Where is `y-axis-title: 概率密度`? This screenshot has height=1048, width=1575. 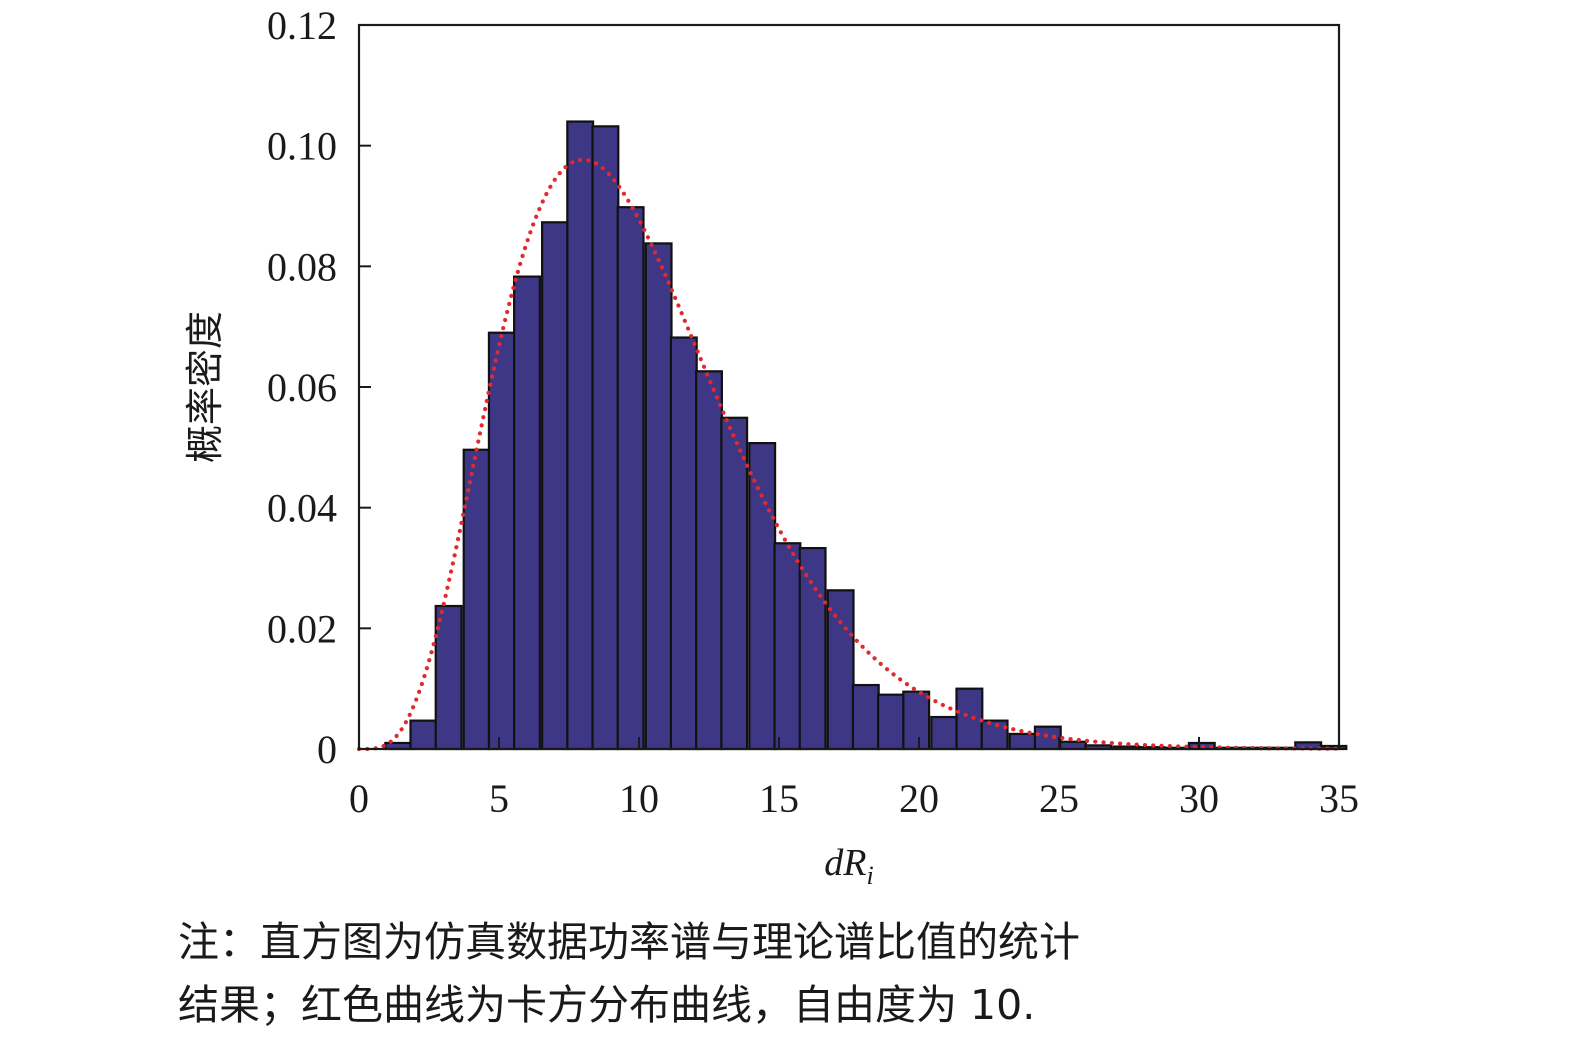 y-axis-title: 概率密度 is located at coordinates (206, 387).